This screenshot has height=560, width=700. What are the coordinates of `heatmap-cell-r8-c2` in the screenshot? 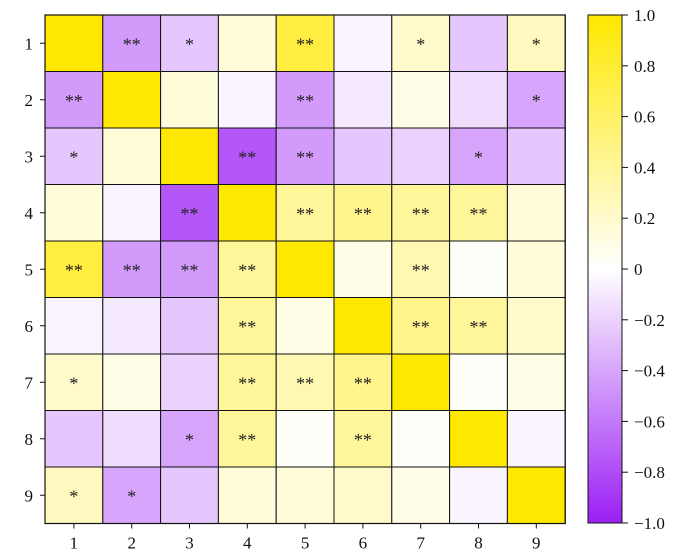 It's located at (132, 439).